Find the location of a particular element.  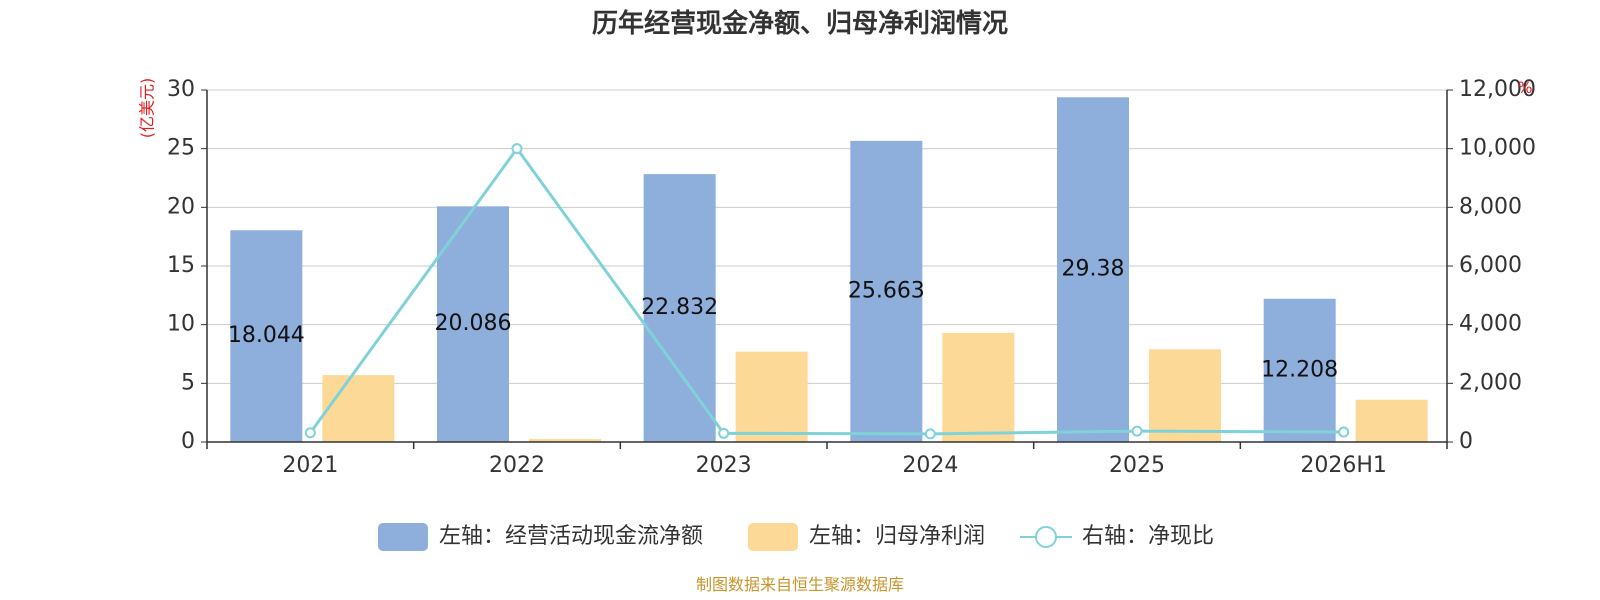

legend-swatch-operating-cash-flow is located at coordinates (403, 537).